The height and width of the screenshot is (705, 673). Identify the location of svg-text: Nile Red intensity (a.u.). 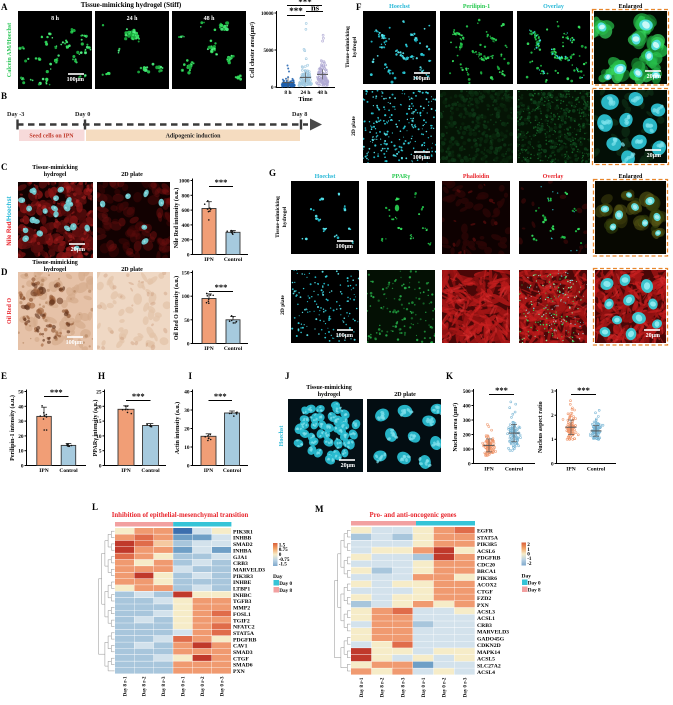
(176, 218).